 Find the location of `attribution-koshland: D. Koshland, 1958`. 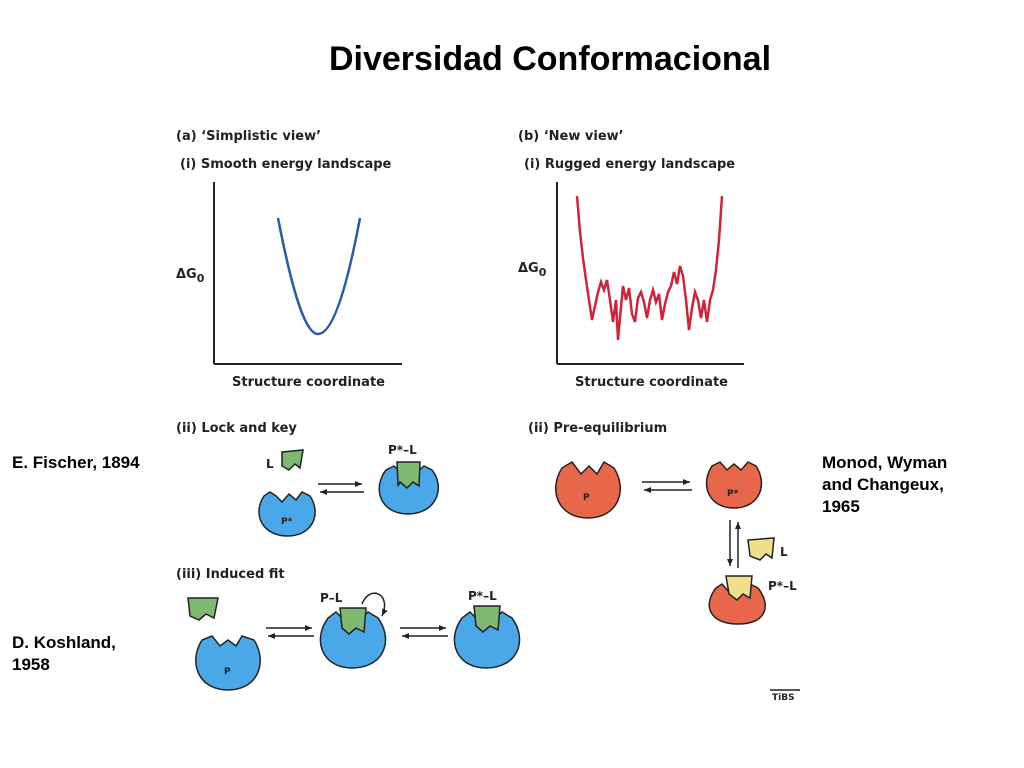

attribution-koshland: D. Koshland, 1958 is located at coordinates (64, 653).